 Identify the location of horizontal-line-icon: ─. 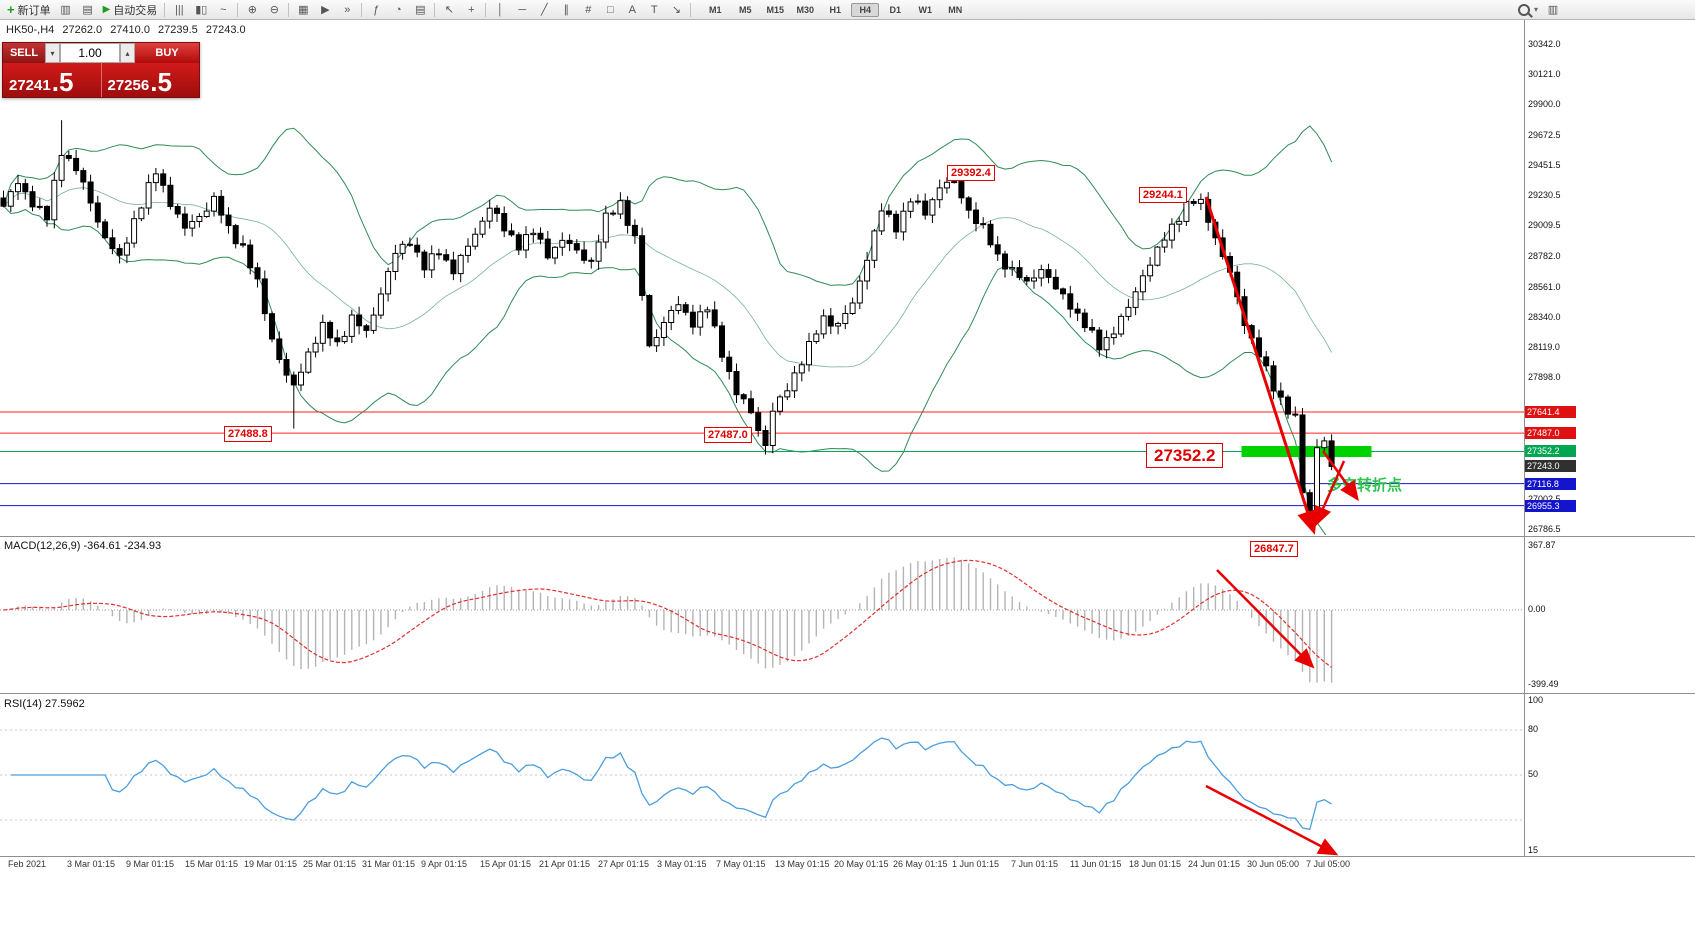
(522, 9).